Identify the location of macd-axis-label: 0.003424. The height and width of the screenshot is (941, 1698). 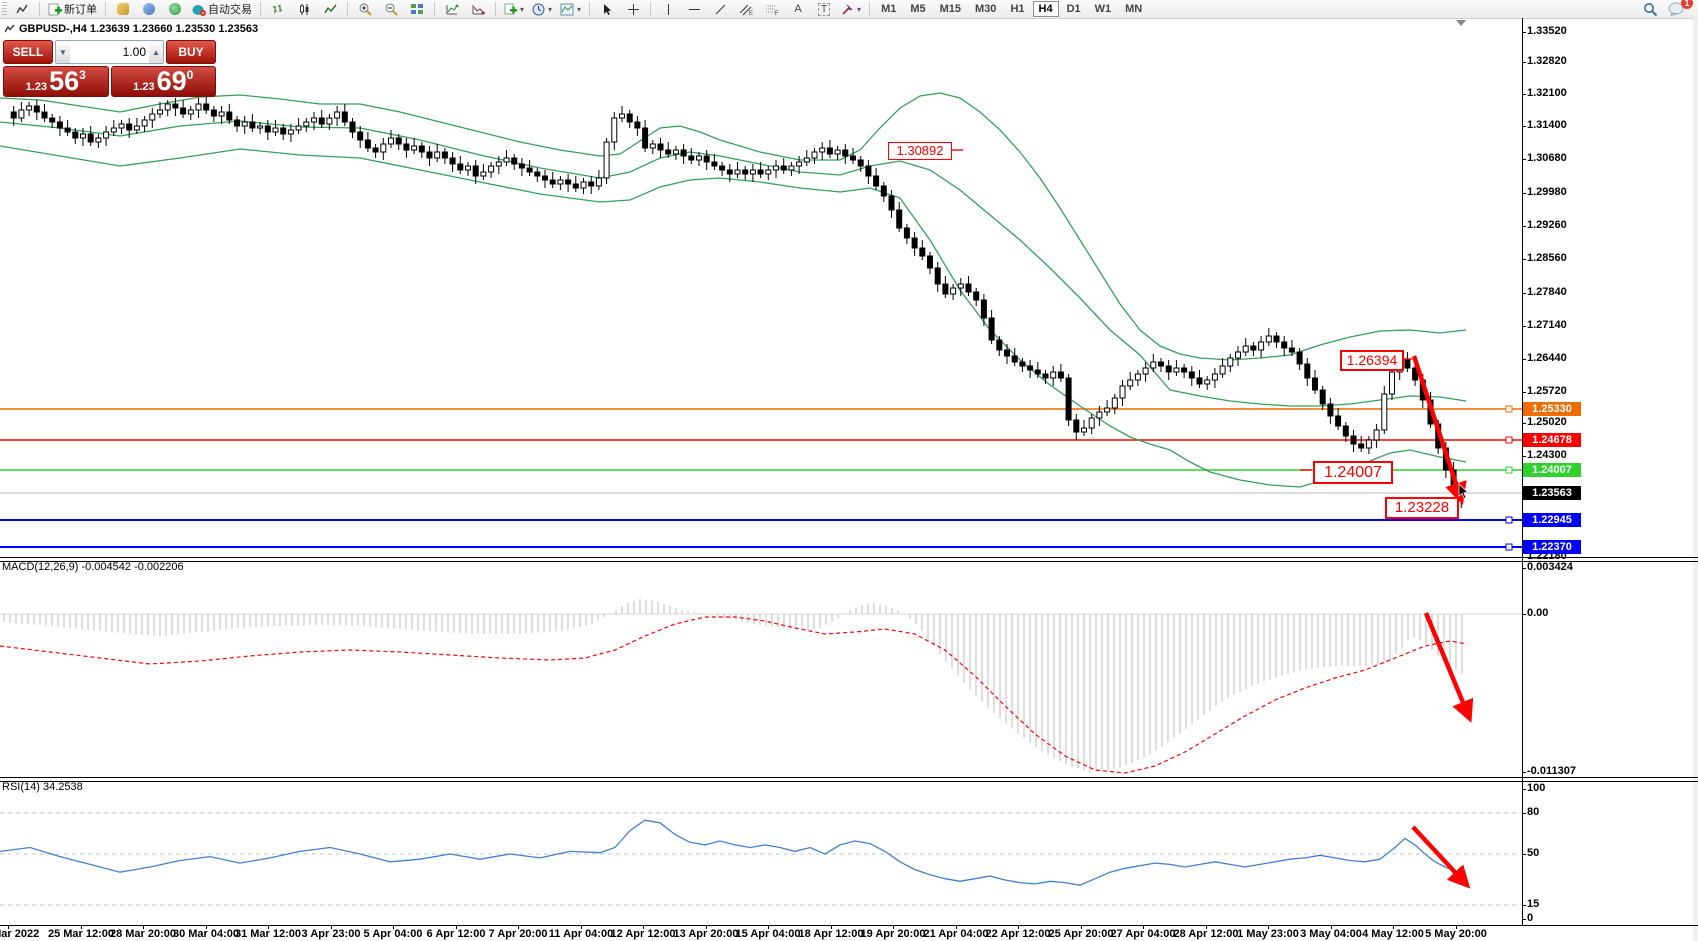
(1550, 567).